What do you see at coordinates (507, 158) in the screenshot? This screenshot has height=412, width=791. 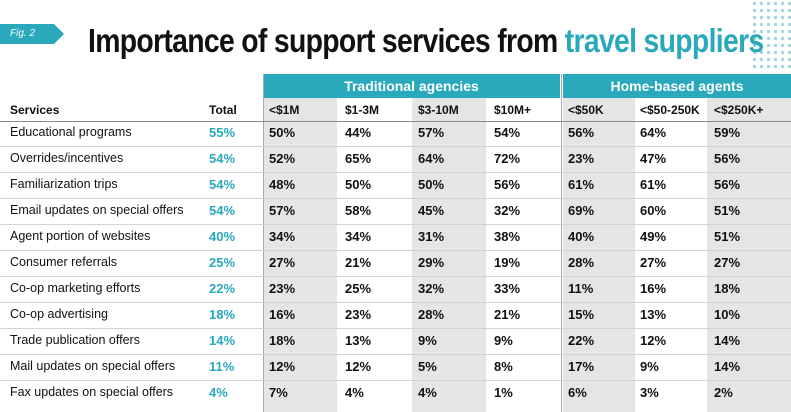 I see `value-cell: 72%` at bounding box center [507, 158].